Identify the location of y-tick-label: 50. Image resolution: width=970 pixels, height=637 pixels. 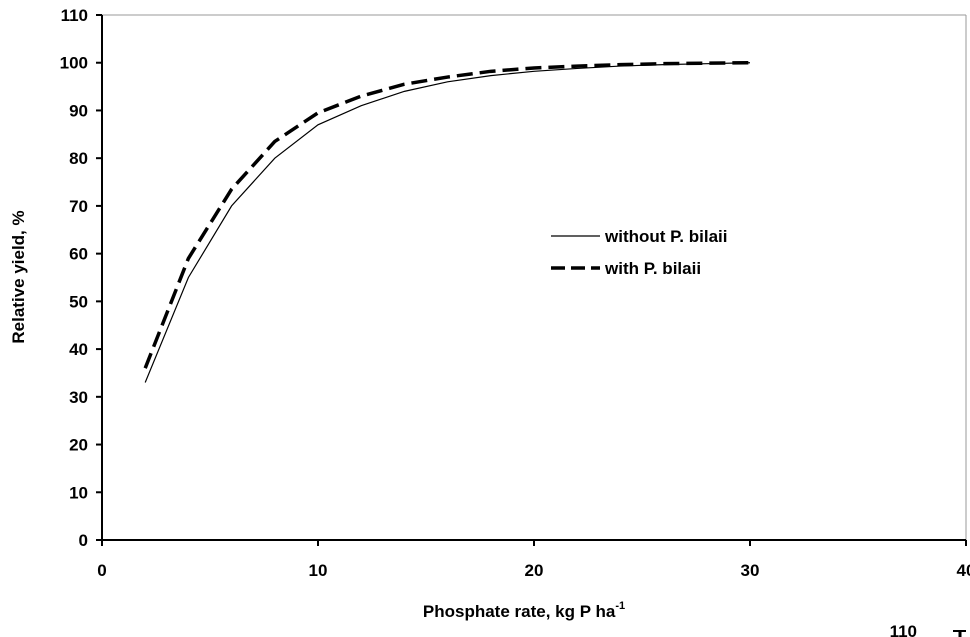
(78, 301).